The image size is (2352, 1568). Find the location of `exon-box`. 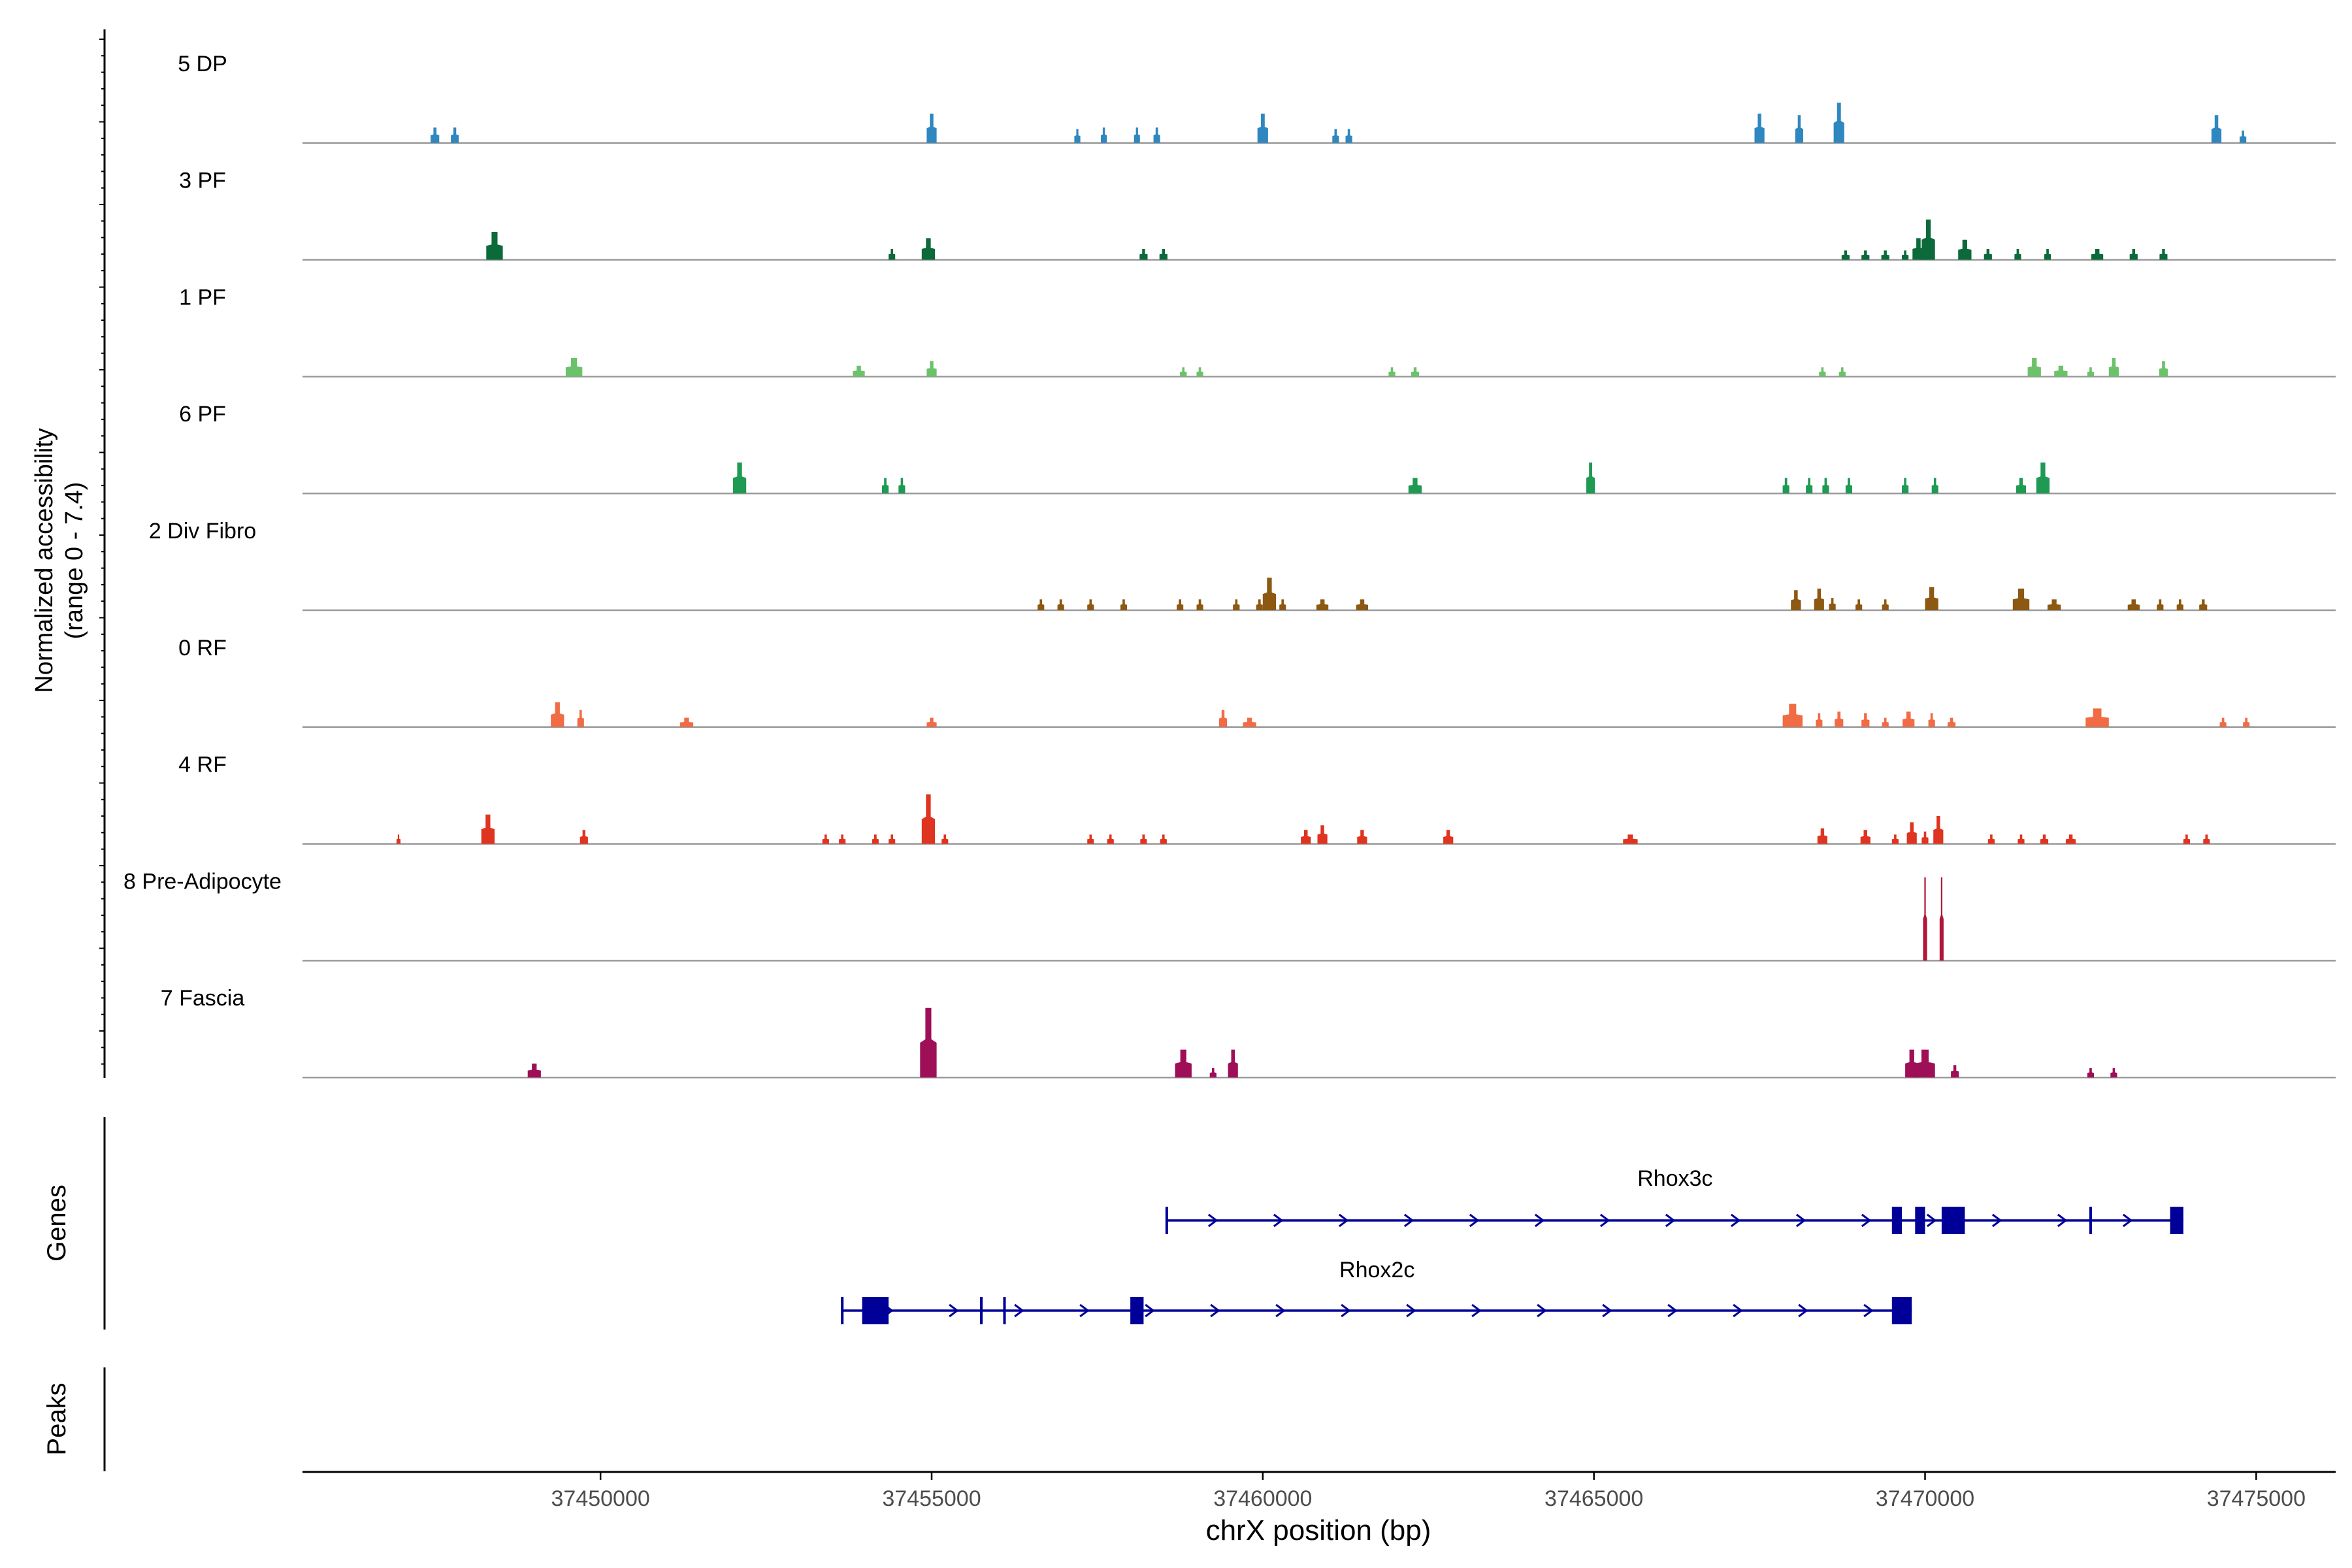

exon-box is located at coordinates (1920, 1220).